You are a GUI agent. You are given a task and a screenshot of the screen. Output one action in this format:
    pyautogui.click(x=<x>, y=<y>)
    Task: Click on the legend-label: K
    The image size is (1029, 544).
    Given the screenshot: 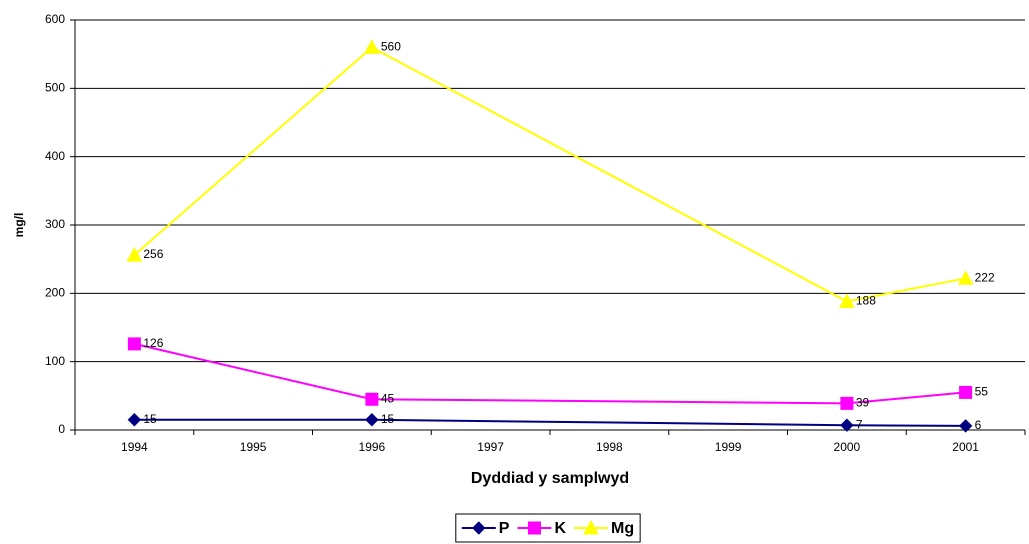 What is the action you would take?
    pyautogui.click(x=560, y=528)
    